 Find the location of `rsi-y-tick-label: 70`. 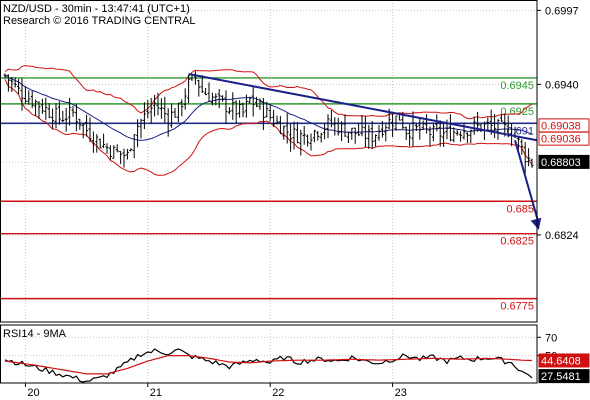

rsi-y-tick-label: 70 is located at coordinates (551, 338).